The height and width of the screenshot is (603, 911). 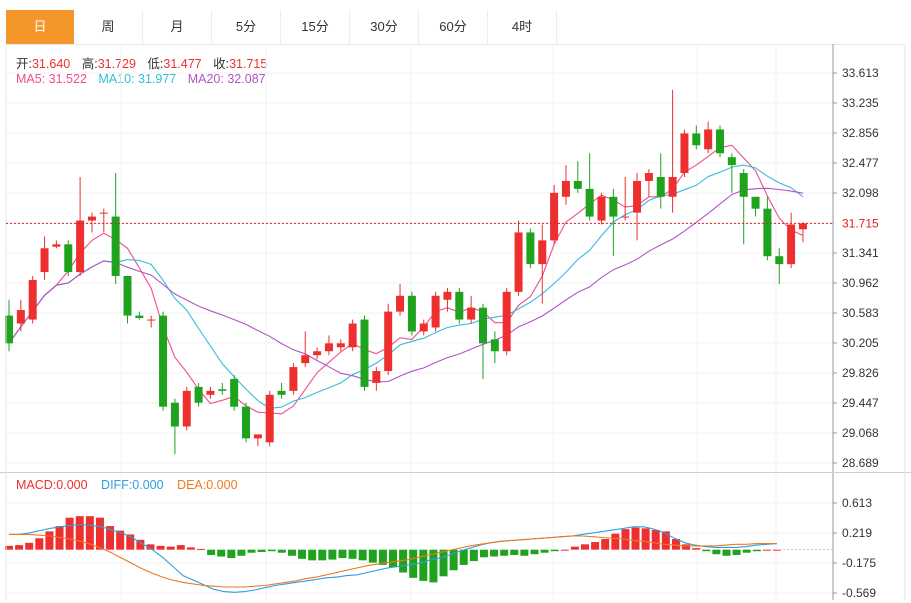 What do you see at coordinates (860, 73) in the screenshot?
I see `y-tick-label: 33.613` at bounding box center [860, 73].